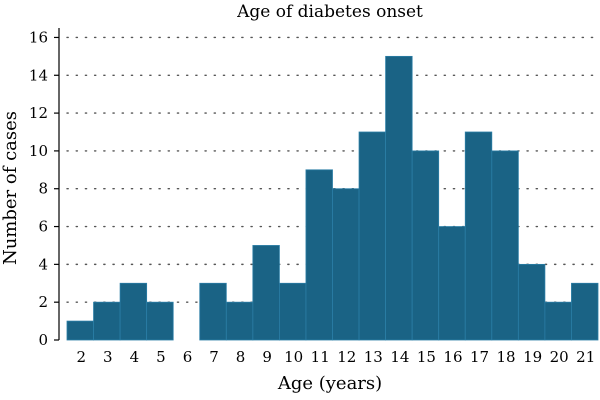 Image resolution: width=600 pixels, height=400 pixels. I want to click on x-tick-label: 4, so click(135, 357).